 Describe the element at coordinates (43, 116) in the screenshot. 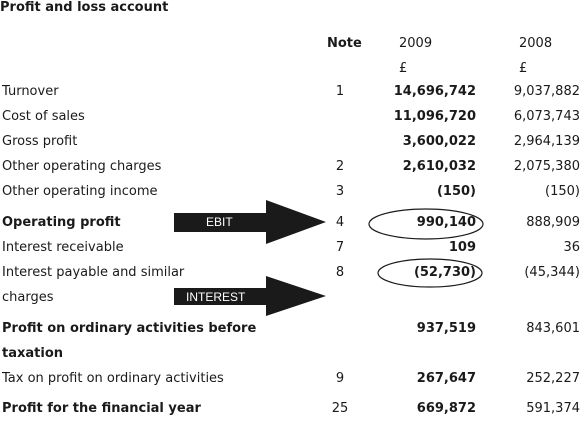

I see `row-label: Cost of sales` at that location.